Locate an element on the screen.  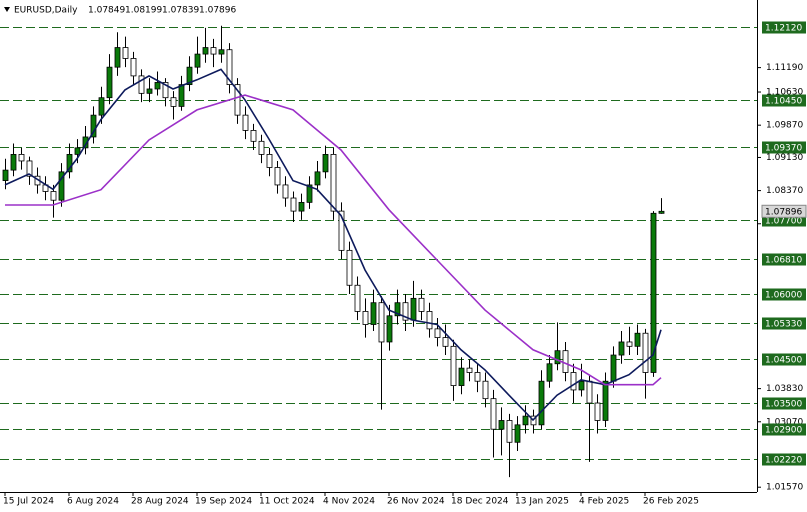
x-tick-label: 18 Dec 2024 is located at coordinates (480, 502).